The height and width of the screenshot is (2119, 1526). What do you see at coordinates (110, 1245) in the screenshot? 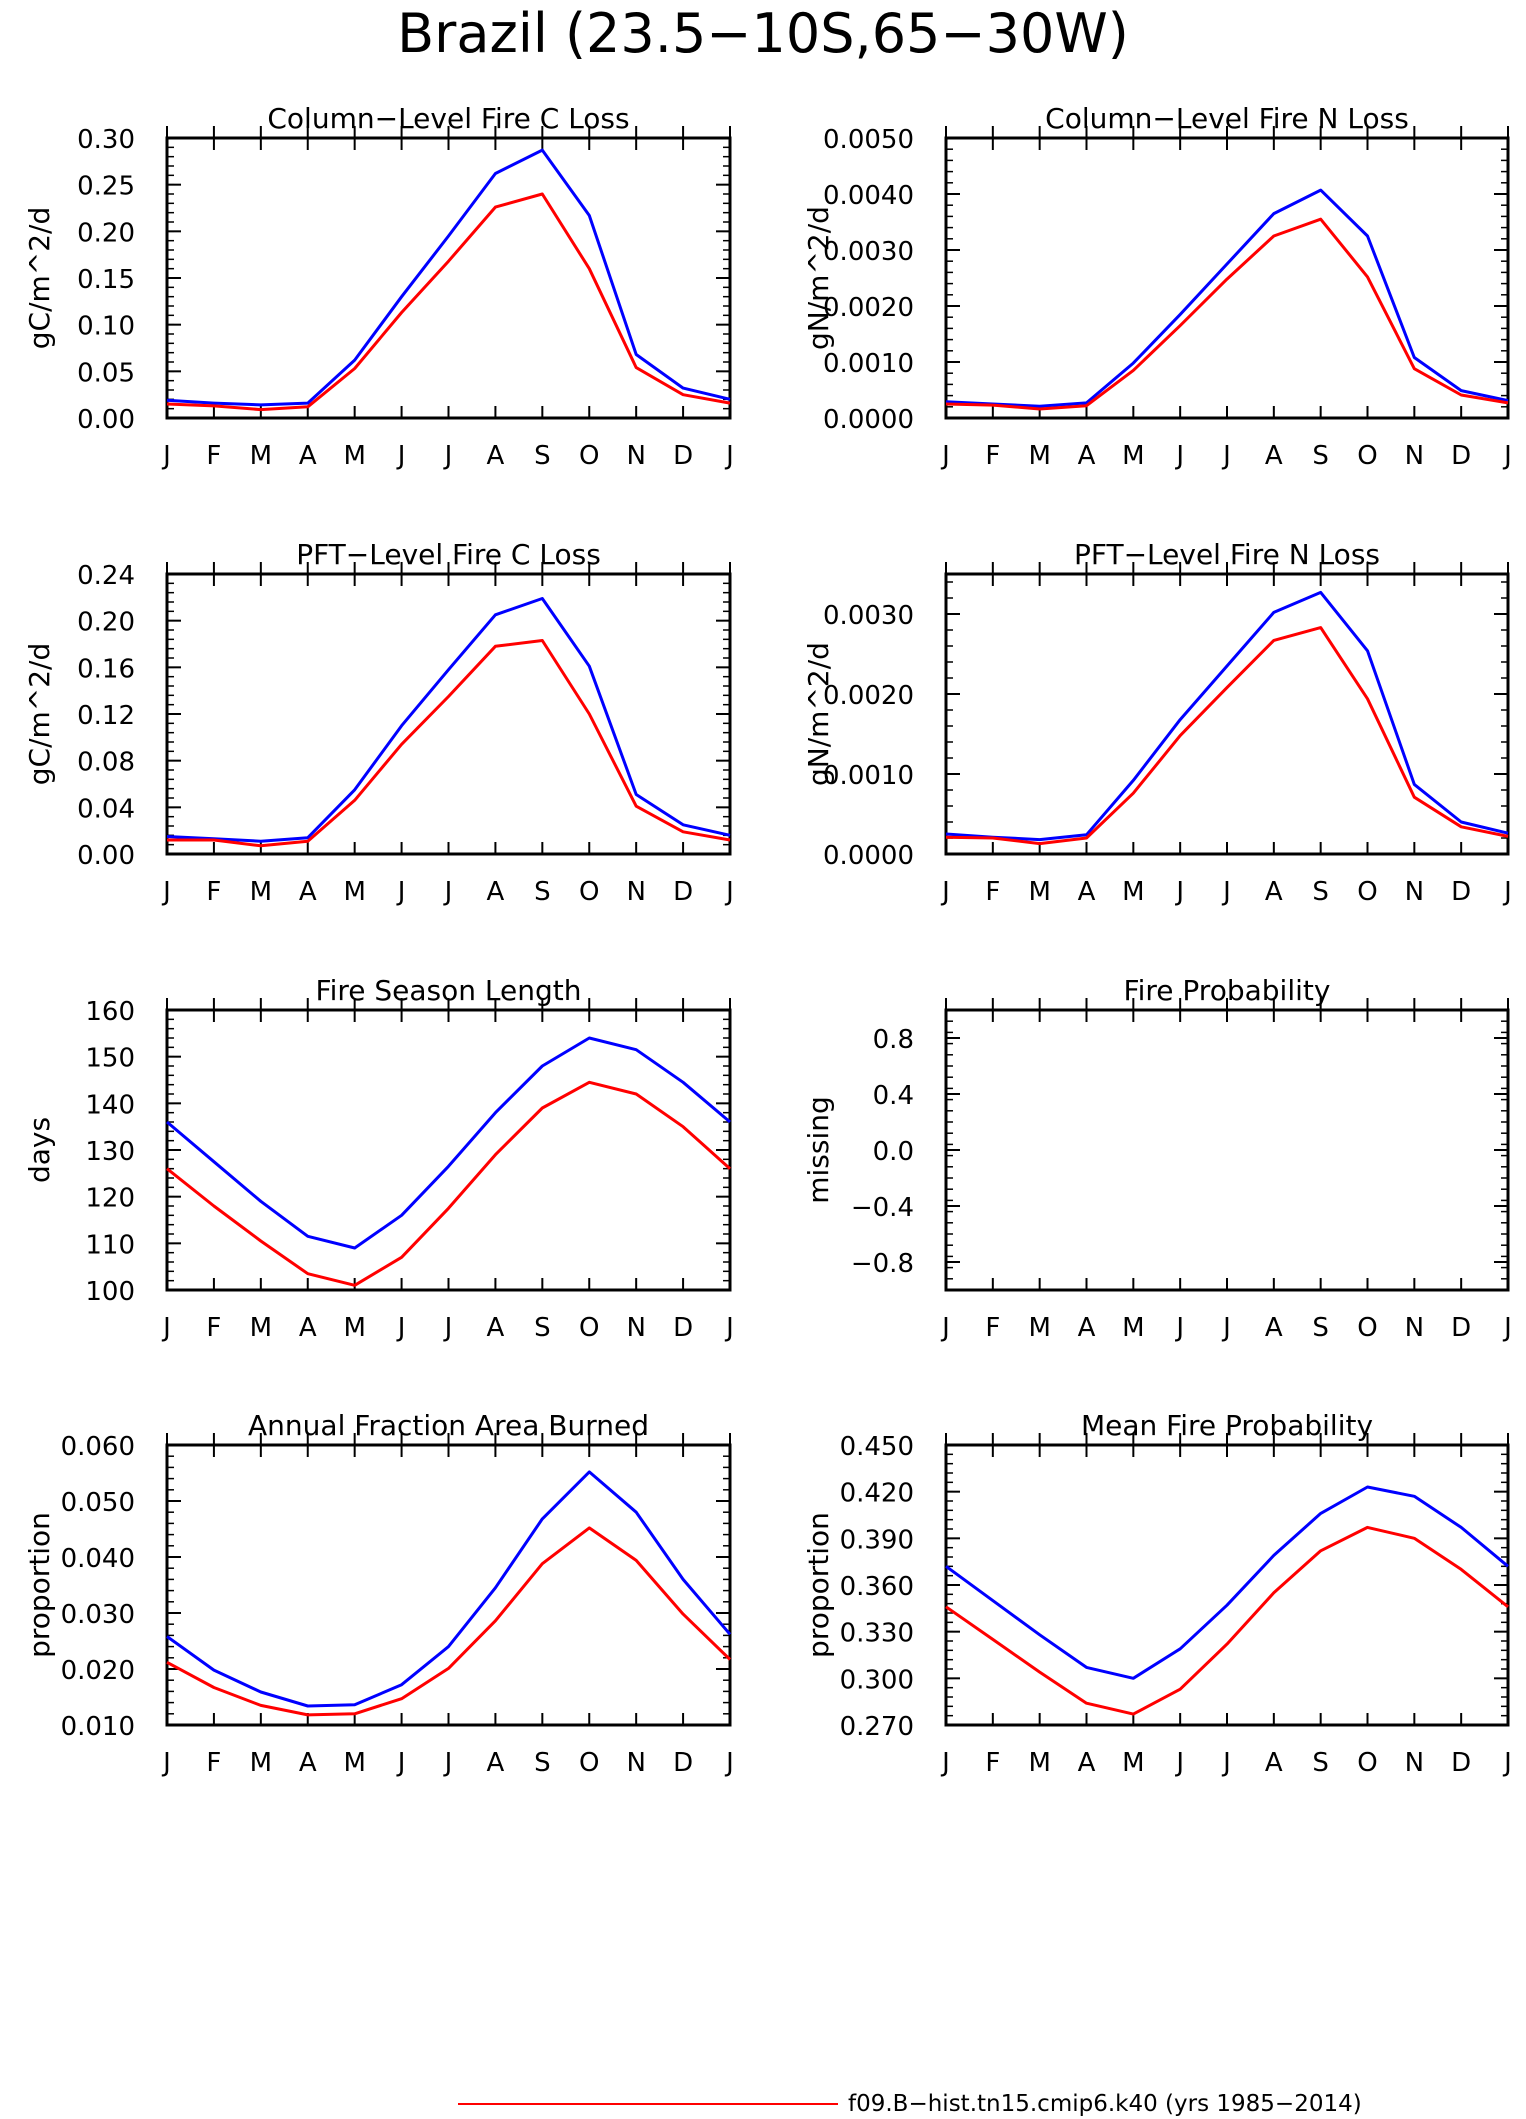
I see `y-tick-label: 110` at bounding box center [110, 1245].